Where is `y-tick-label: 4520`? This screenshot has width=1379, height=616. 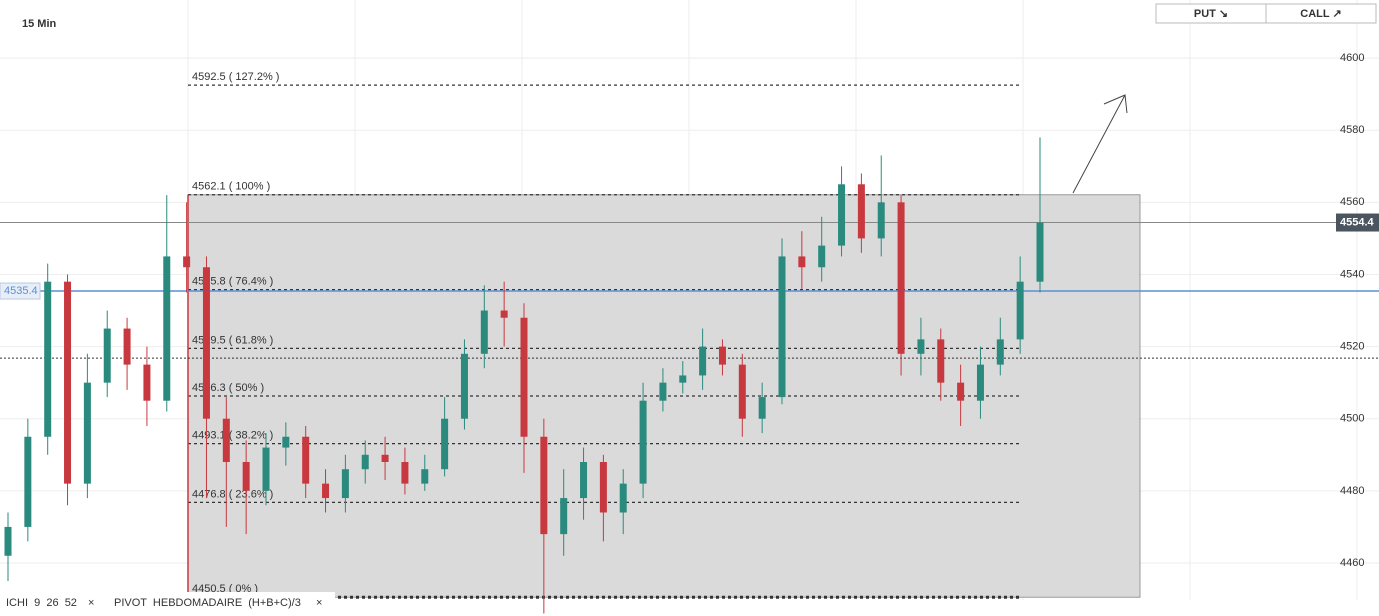
y-tick-label: 4520 is located at coordinates (1352, 346).